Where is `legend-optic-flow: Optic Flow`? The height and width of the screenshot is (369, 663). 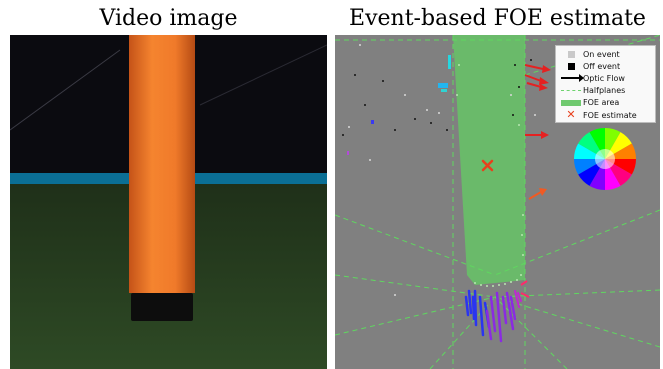 legend-optic-flow: Optic Flow is located at coordinates (605, 78).